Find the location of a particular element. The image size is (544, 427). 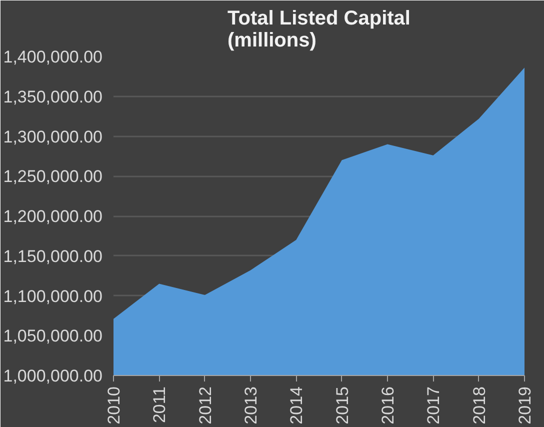

chart-title: Total Listed Capital (millions) is located at coordinates (319, 30).